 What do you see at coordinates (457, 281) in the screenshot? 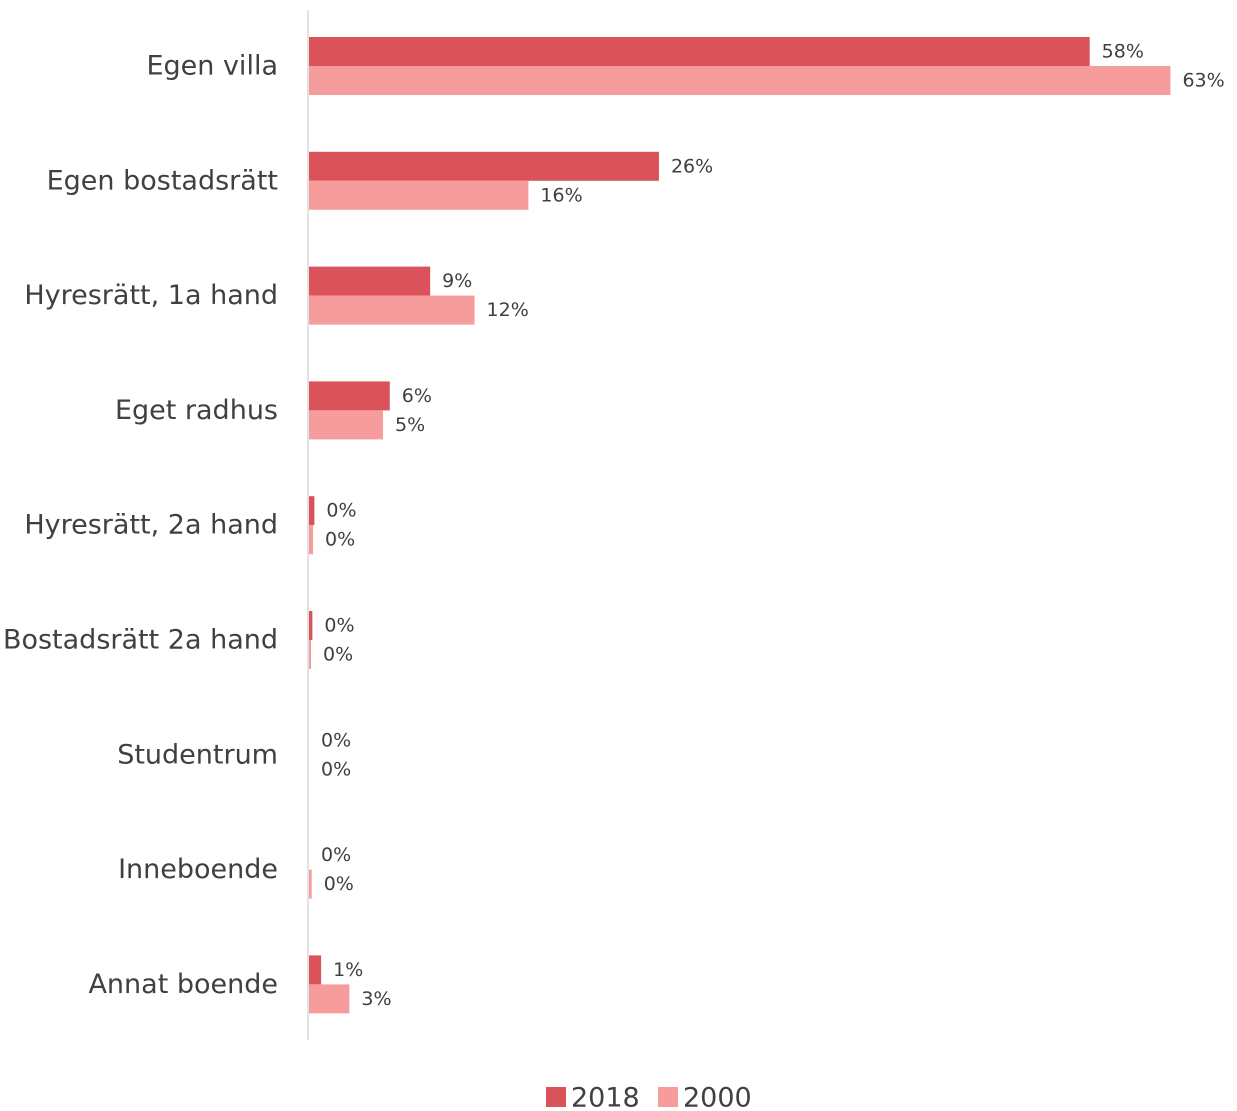
I see `data-label: 9%` at bounding box center [457, 281].